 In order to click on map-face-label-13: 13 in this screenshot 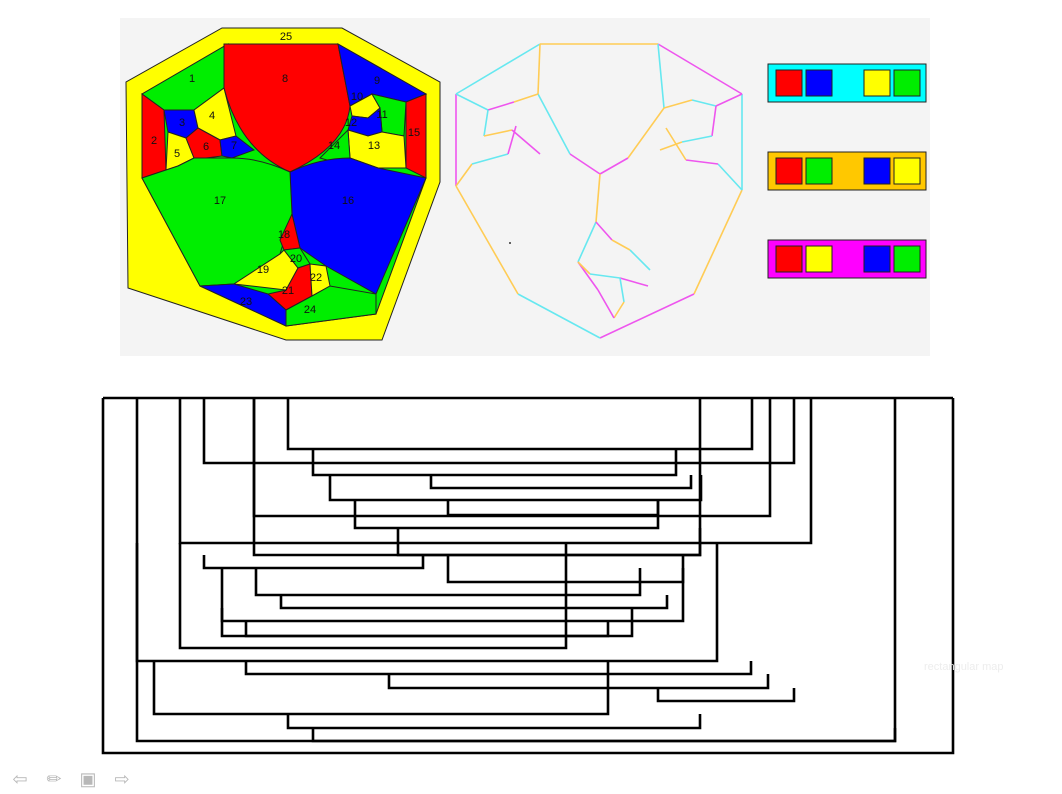, I will do `click(374, 146)`.